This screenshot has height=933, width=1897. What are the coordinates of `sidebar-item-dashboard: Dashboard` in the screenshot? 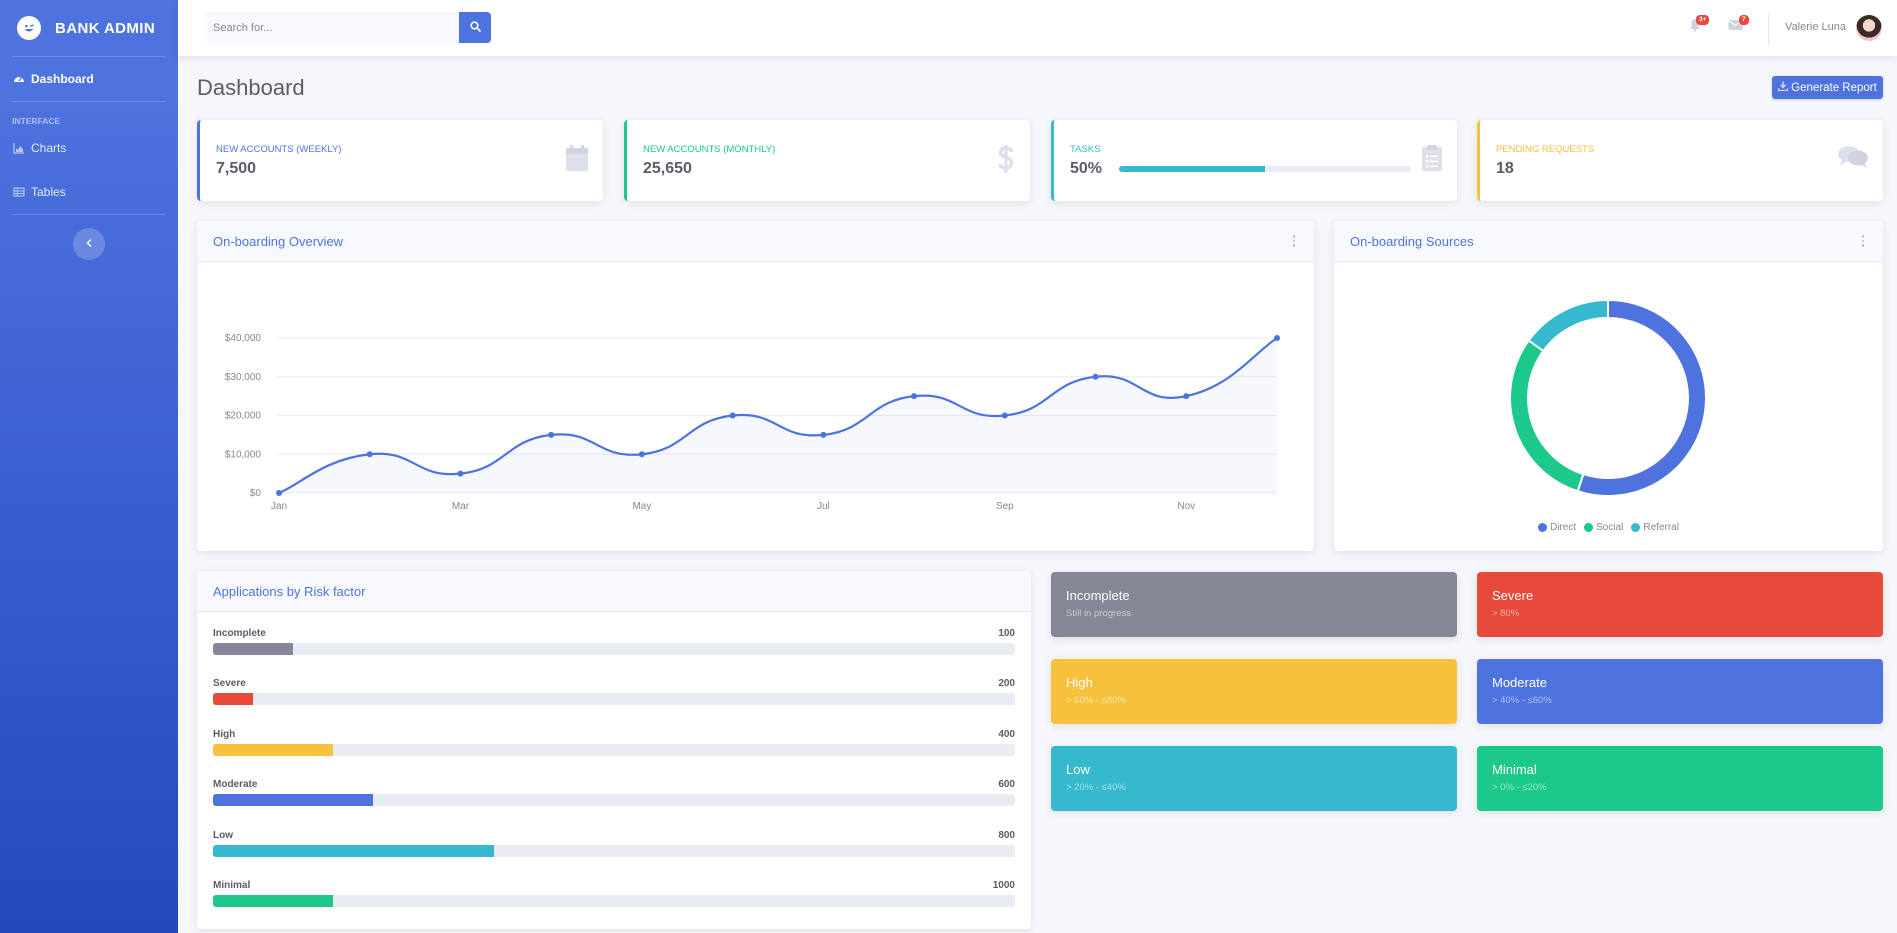 It's located at (89, 79).